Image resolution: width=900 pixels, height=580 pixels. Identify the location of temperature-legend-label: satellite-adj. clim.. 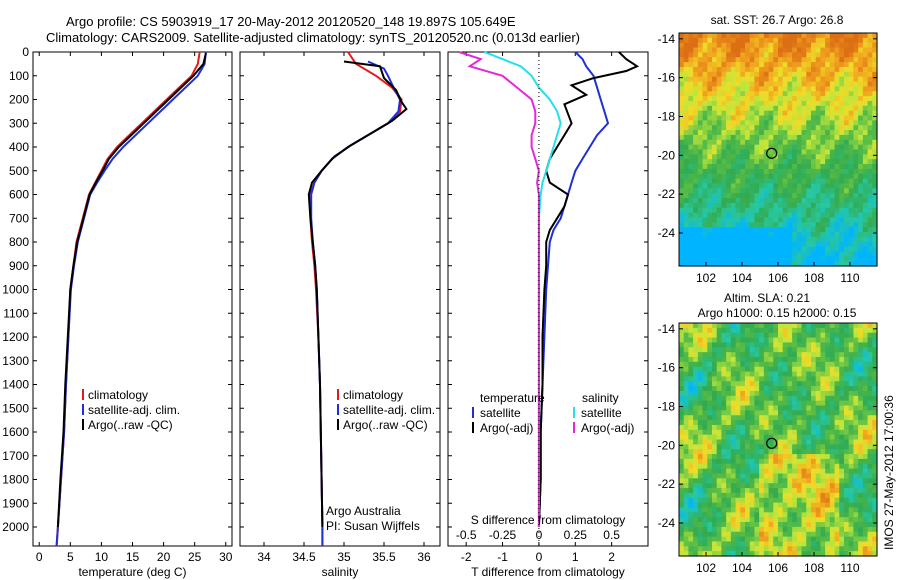
(134, 410).